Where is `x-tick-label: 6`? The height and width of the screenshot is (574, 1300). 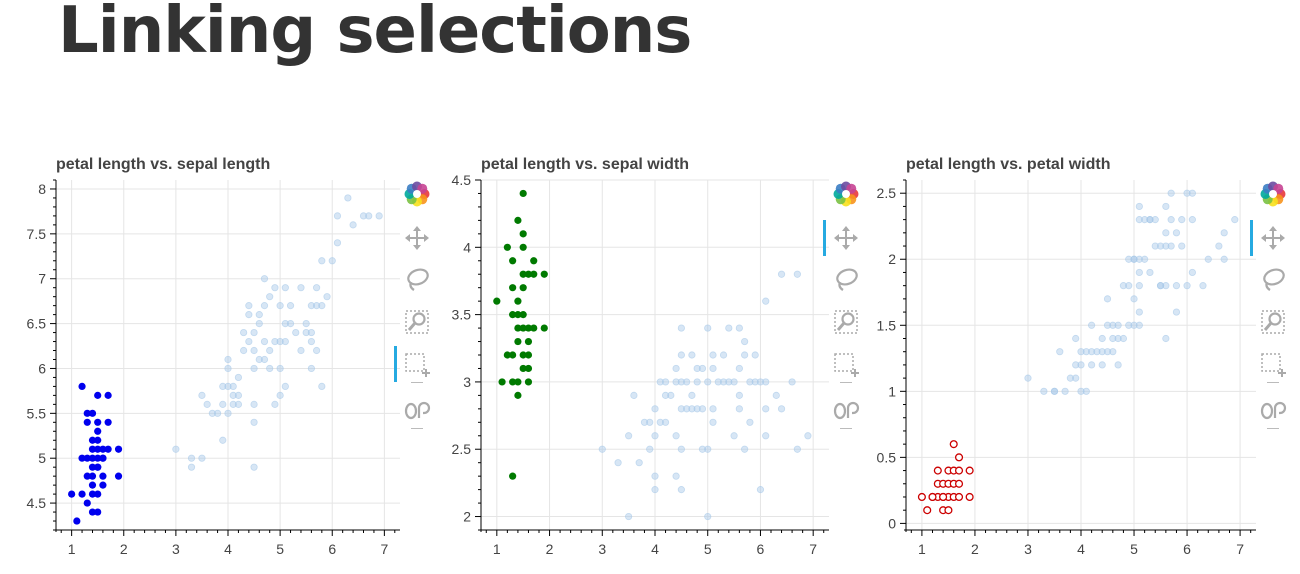 x-tick-label: 6 is located at coordinates (1187, 549).